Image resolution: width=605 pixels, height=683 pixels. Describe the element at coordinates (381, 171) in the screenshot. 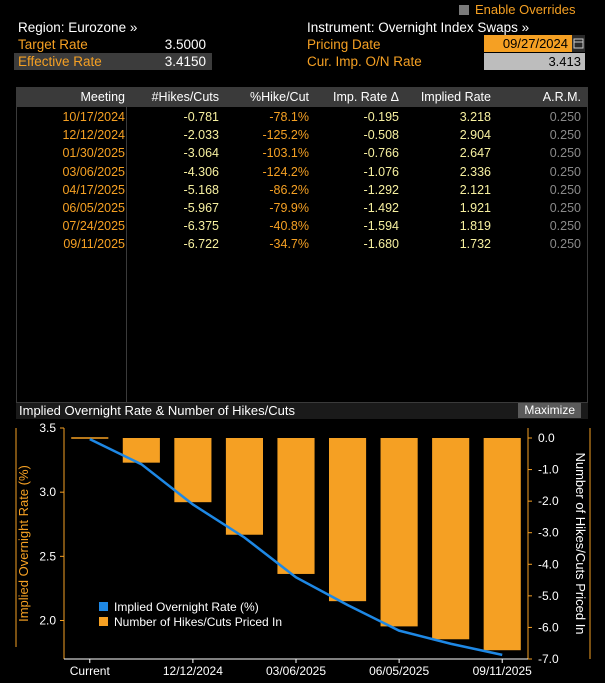

I see `imp-rate-delta-value: -1.076` at that location.